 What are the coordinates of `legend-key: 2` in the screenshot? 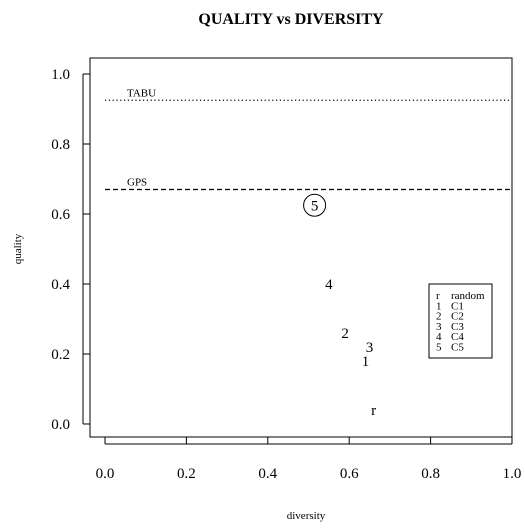 It's located at (439, 317).